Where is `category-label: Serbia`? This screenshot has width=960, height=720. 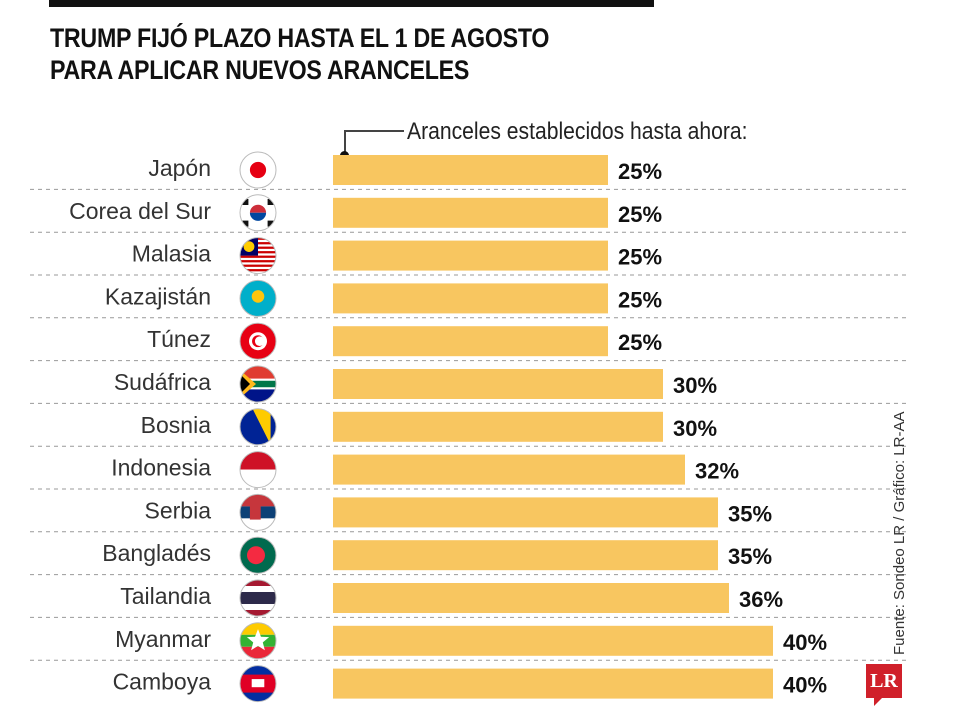
category-label: Serbia is located at coordinates (178, 510).